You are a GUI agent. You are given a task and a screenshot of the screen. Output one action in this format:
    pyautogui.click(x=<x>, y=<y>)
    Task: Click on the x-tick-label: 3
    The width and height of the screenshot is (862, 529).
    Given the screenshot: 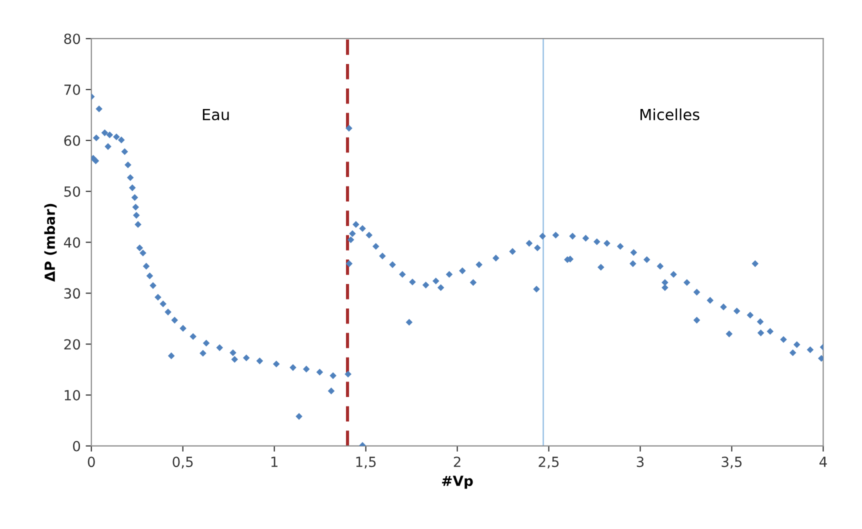 What is the action you would take?
    pyautogui.click(x=640, y=462)
    